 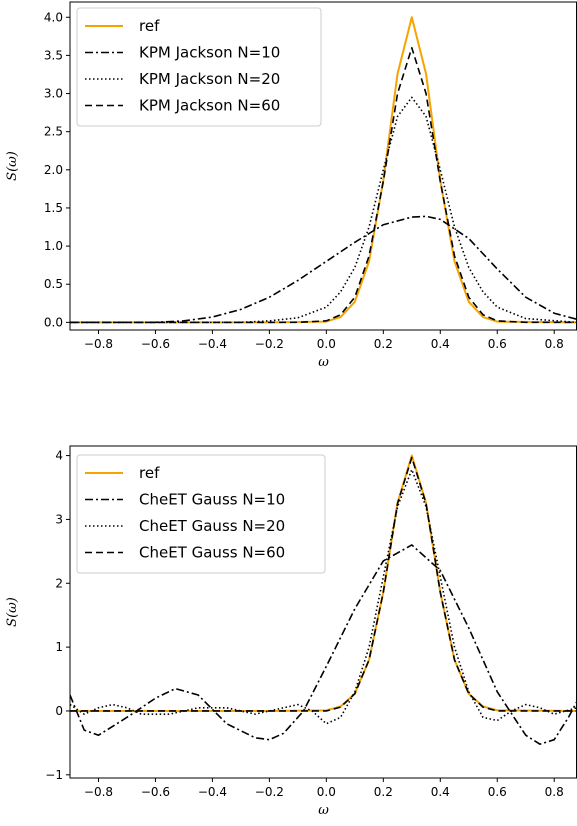 I want to click on y-tick-label: 3, so click(x=59, y=519).